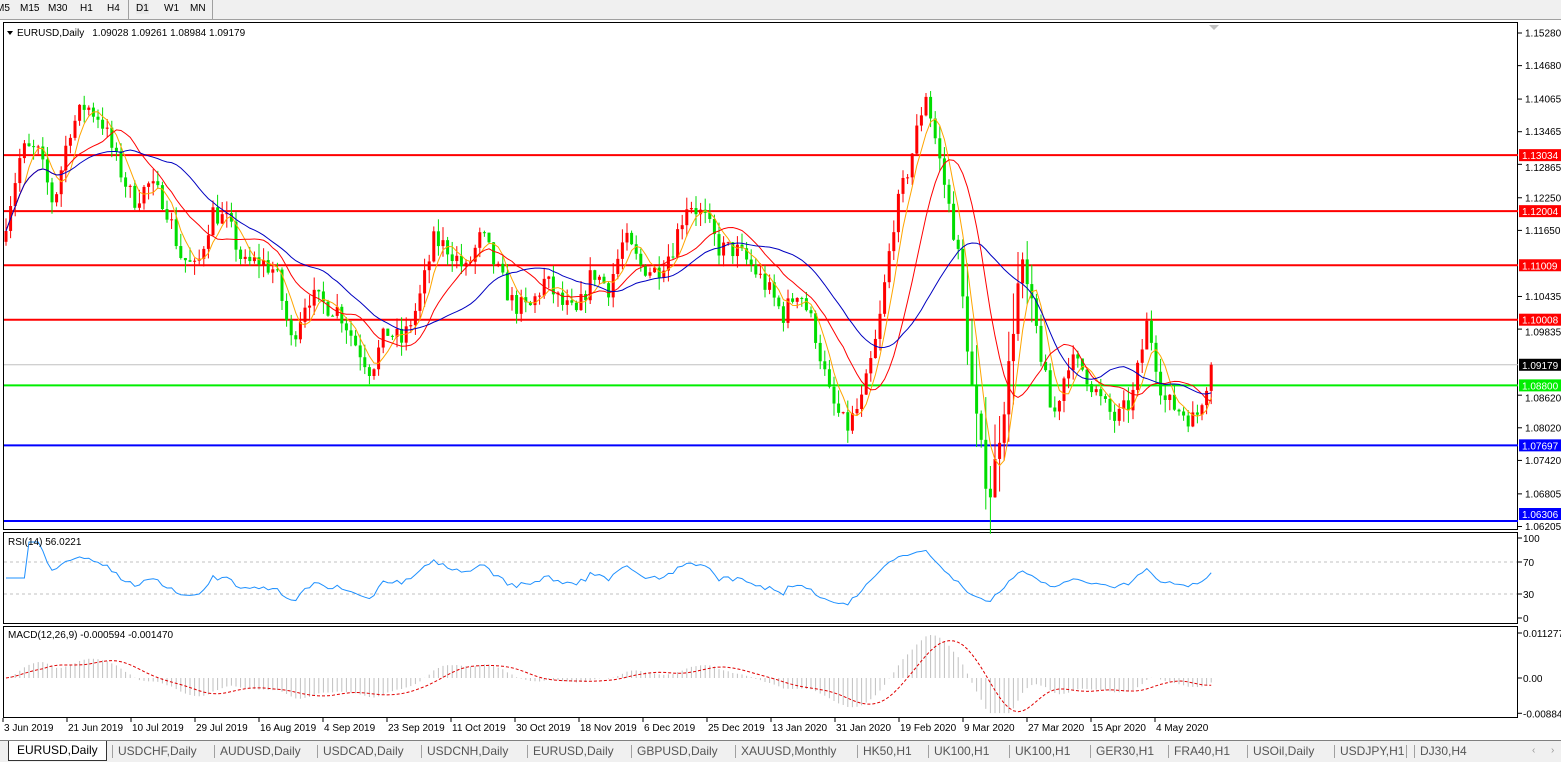 The image size is (1561, 762). Describe the element at coordinates (677, 751) in the screenshot. I see `chart-tab: GBPUSD,Daily` at that location.